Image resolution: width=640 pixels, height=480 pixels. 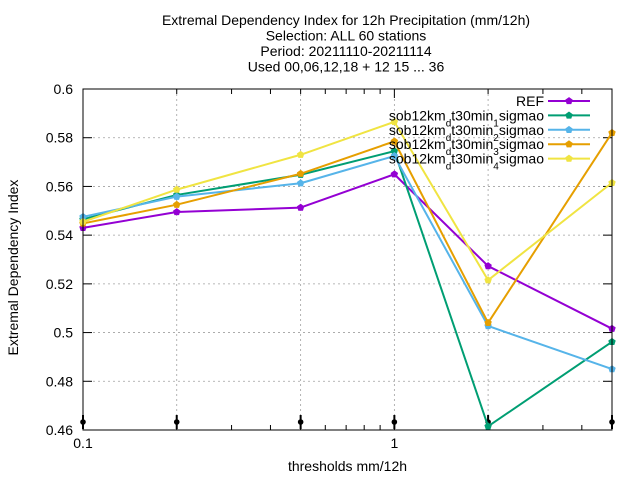 I want to click on legend-entry-label: sob12kmdt30min3sigmao, so click(x=466, y=147).